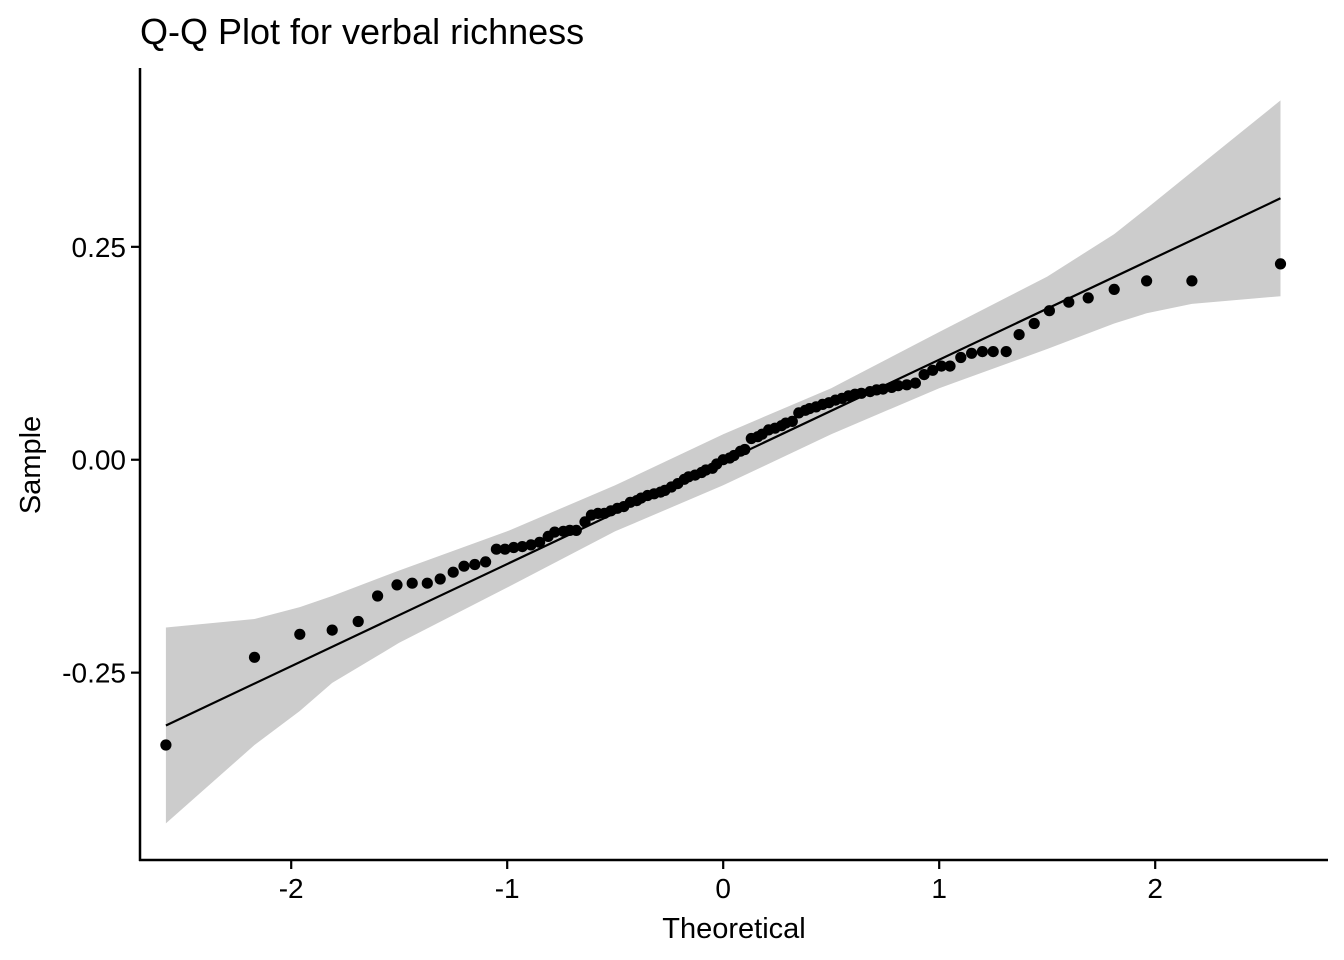 The width and height of the screenshot is (1344, 960). Describe the element at coordinates (31, 465) in the screenshot. I see `y-axis-title: Sample` at that location.